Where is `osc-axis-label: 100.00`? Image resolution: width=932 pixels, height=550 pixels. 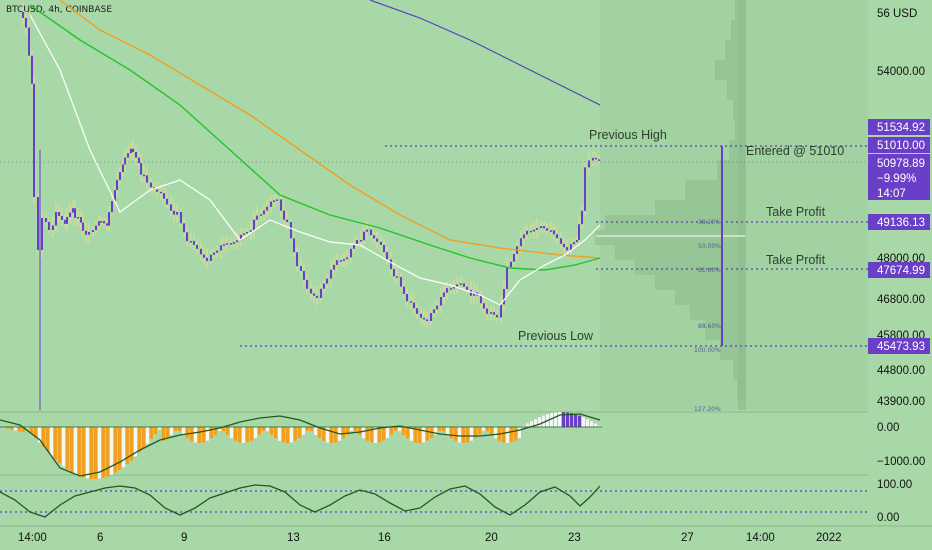 osc-axis-label: 100.00 is located at coordinates (894, 485).